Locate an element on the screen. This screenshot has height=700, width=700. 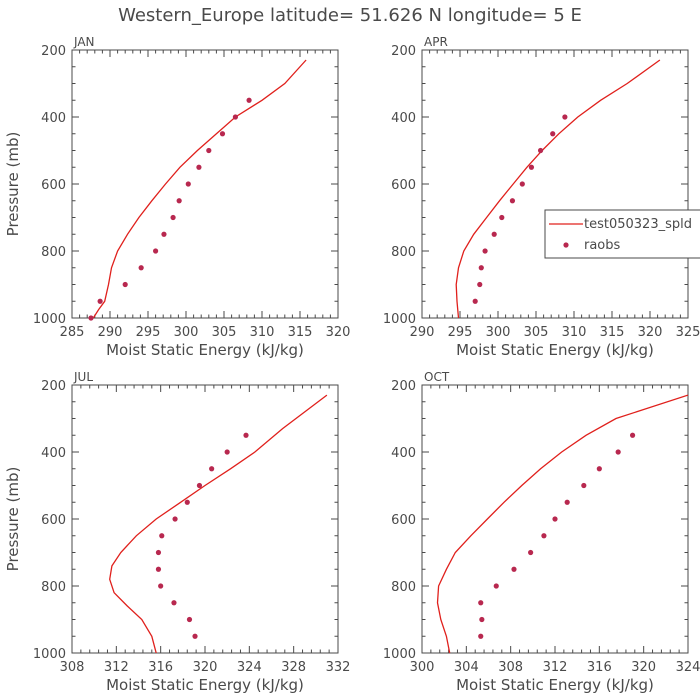
x-tick-label: 328 is located at coordinates (293, 667).